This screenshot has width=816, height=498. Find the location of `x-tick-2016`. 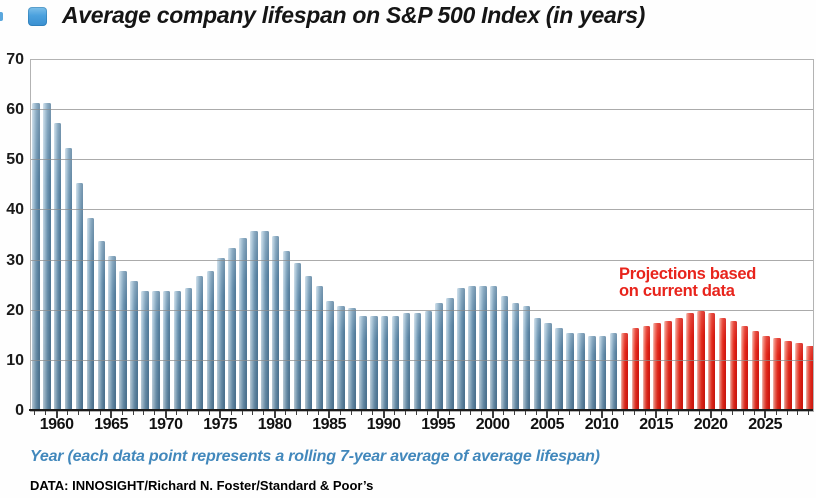

x-tick-2016 is located at coordinates (667, 413).